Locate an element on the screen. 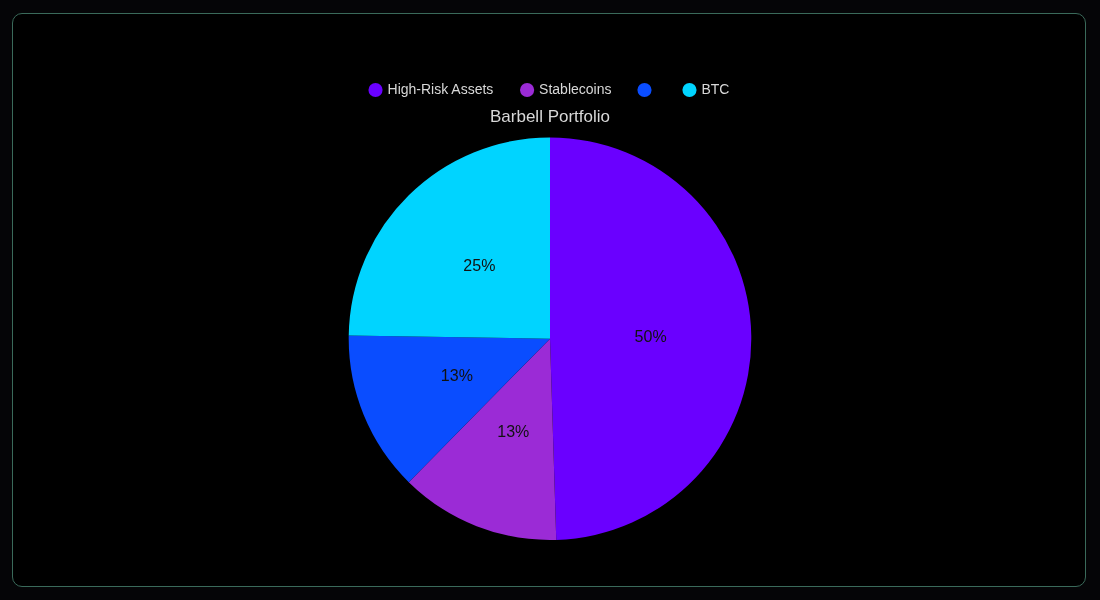 This screenshot has height=600, width=1100. legend-label: BTC is located at coordinates (715, 88).